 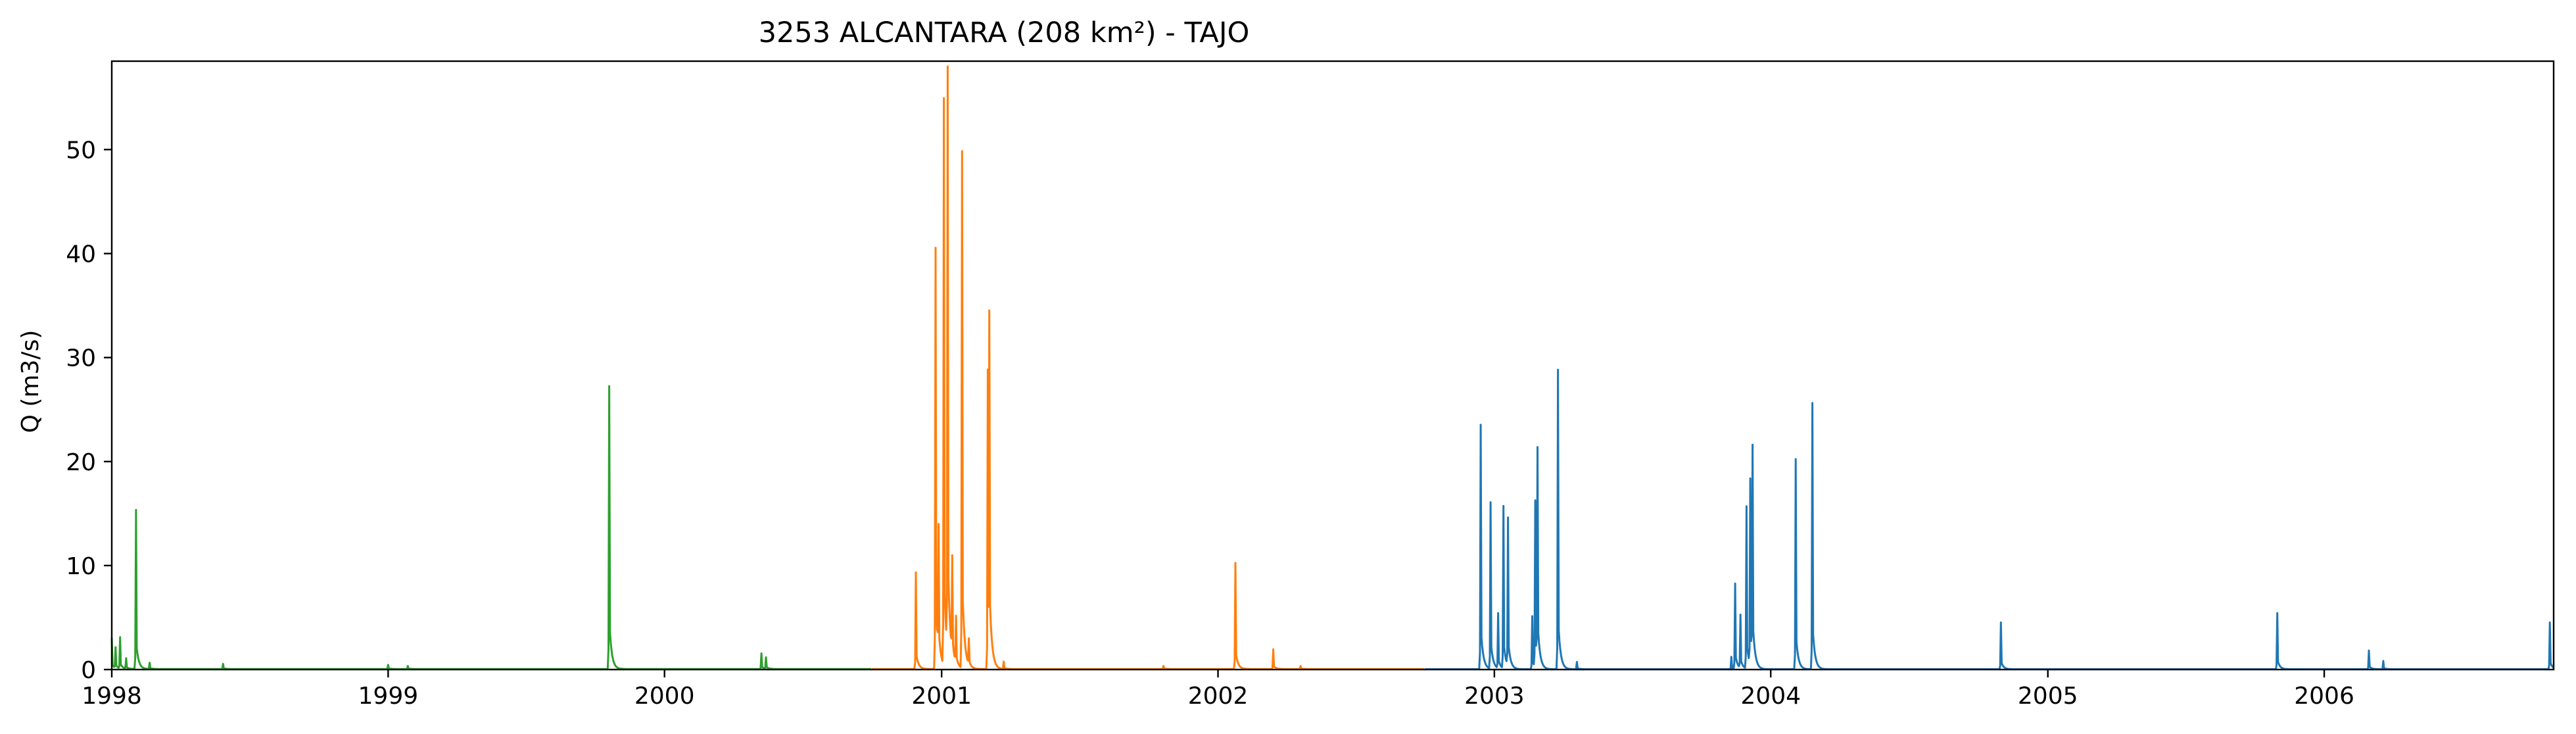 What do you see at coordinates (1771, 697) in the screenshot?
I see `x-tick-label: 2004` at bounding box center [1771, 697].